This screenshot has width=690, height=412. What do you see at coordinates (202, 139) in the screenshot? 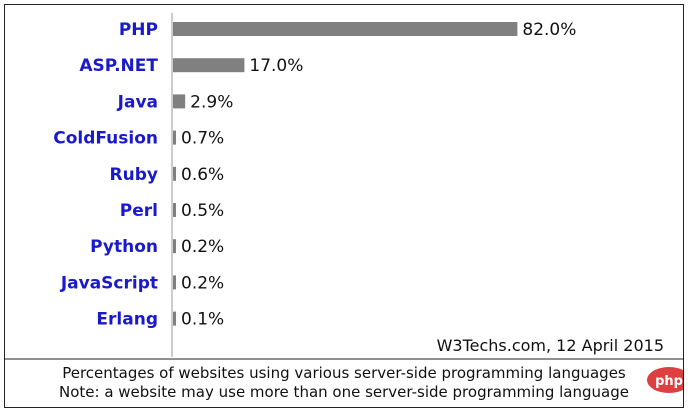
I see `value-label-coldfusion: 0.7%` at bounding box center [202, 139].